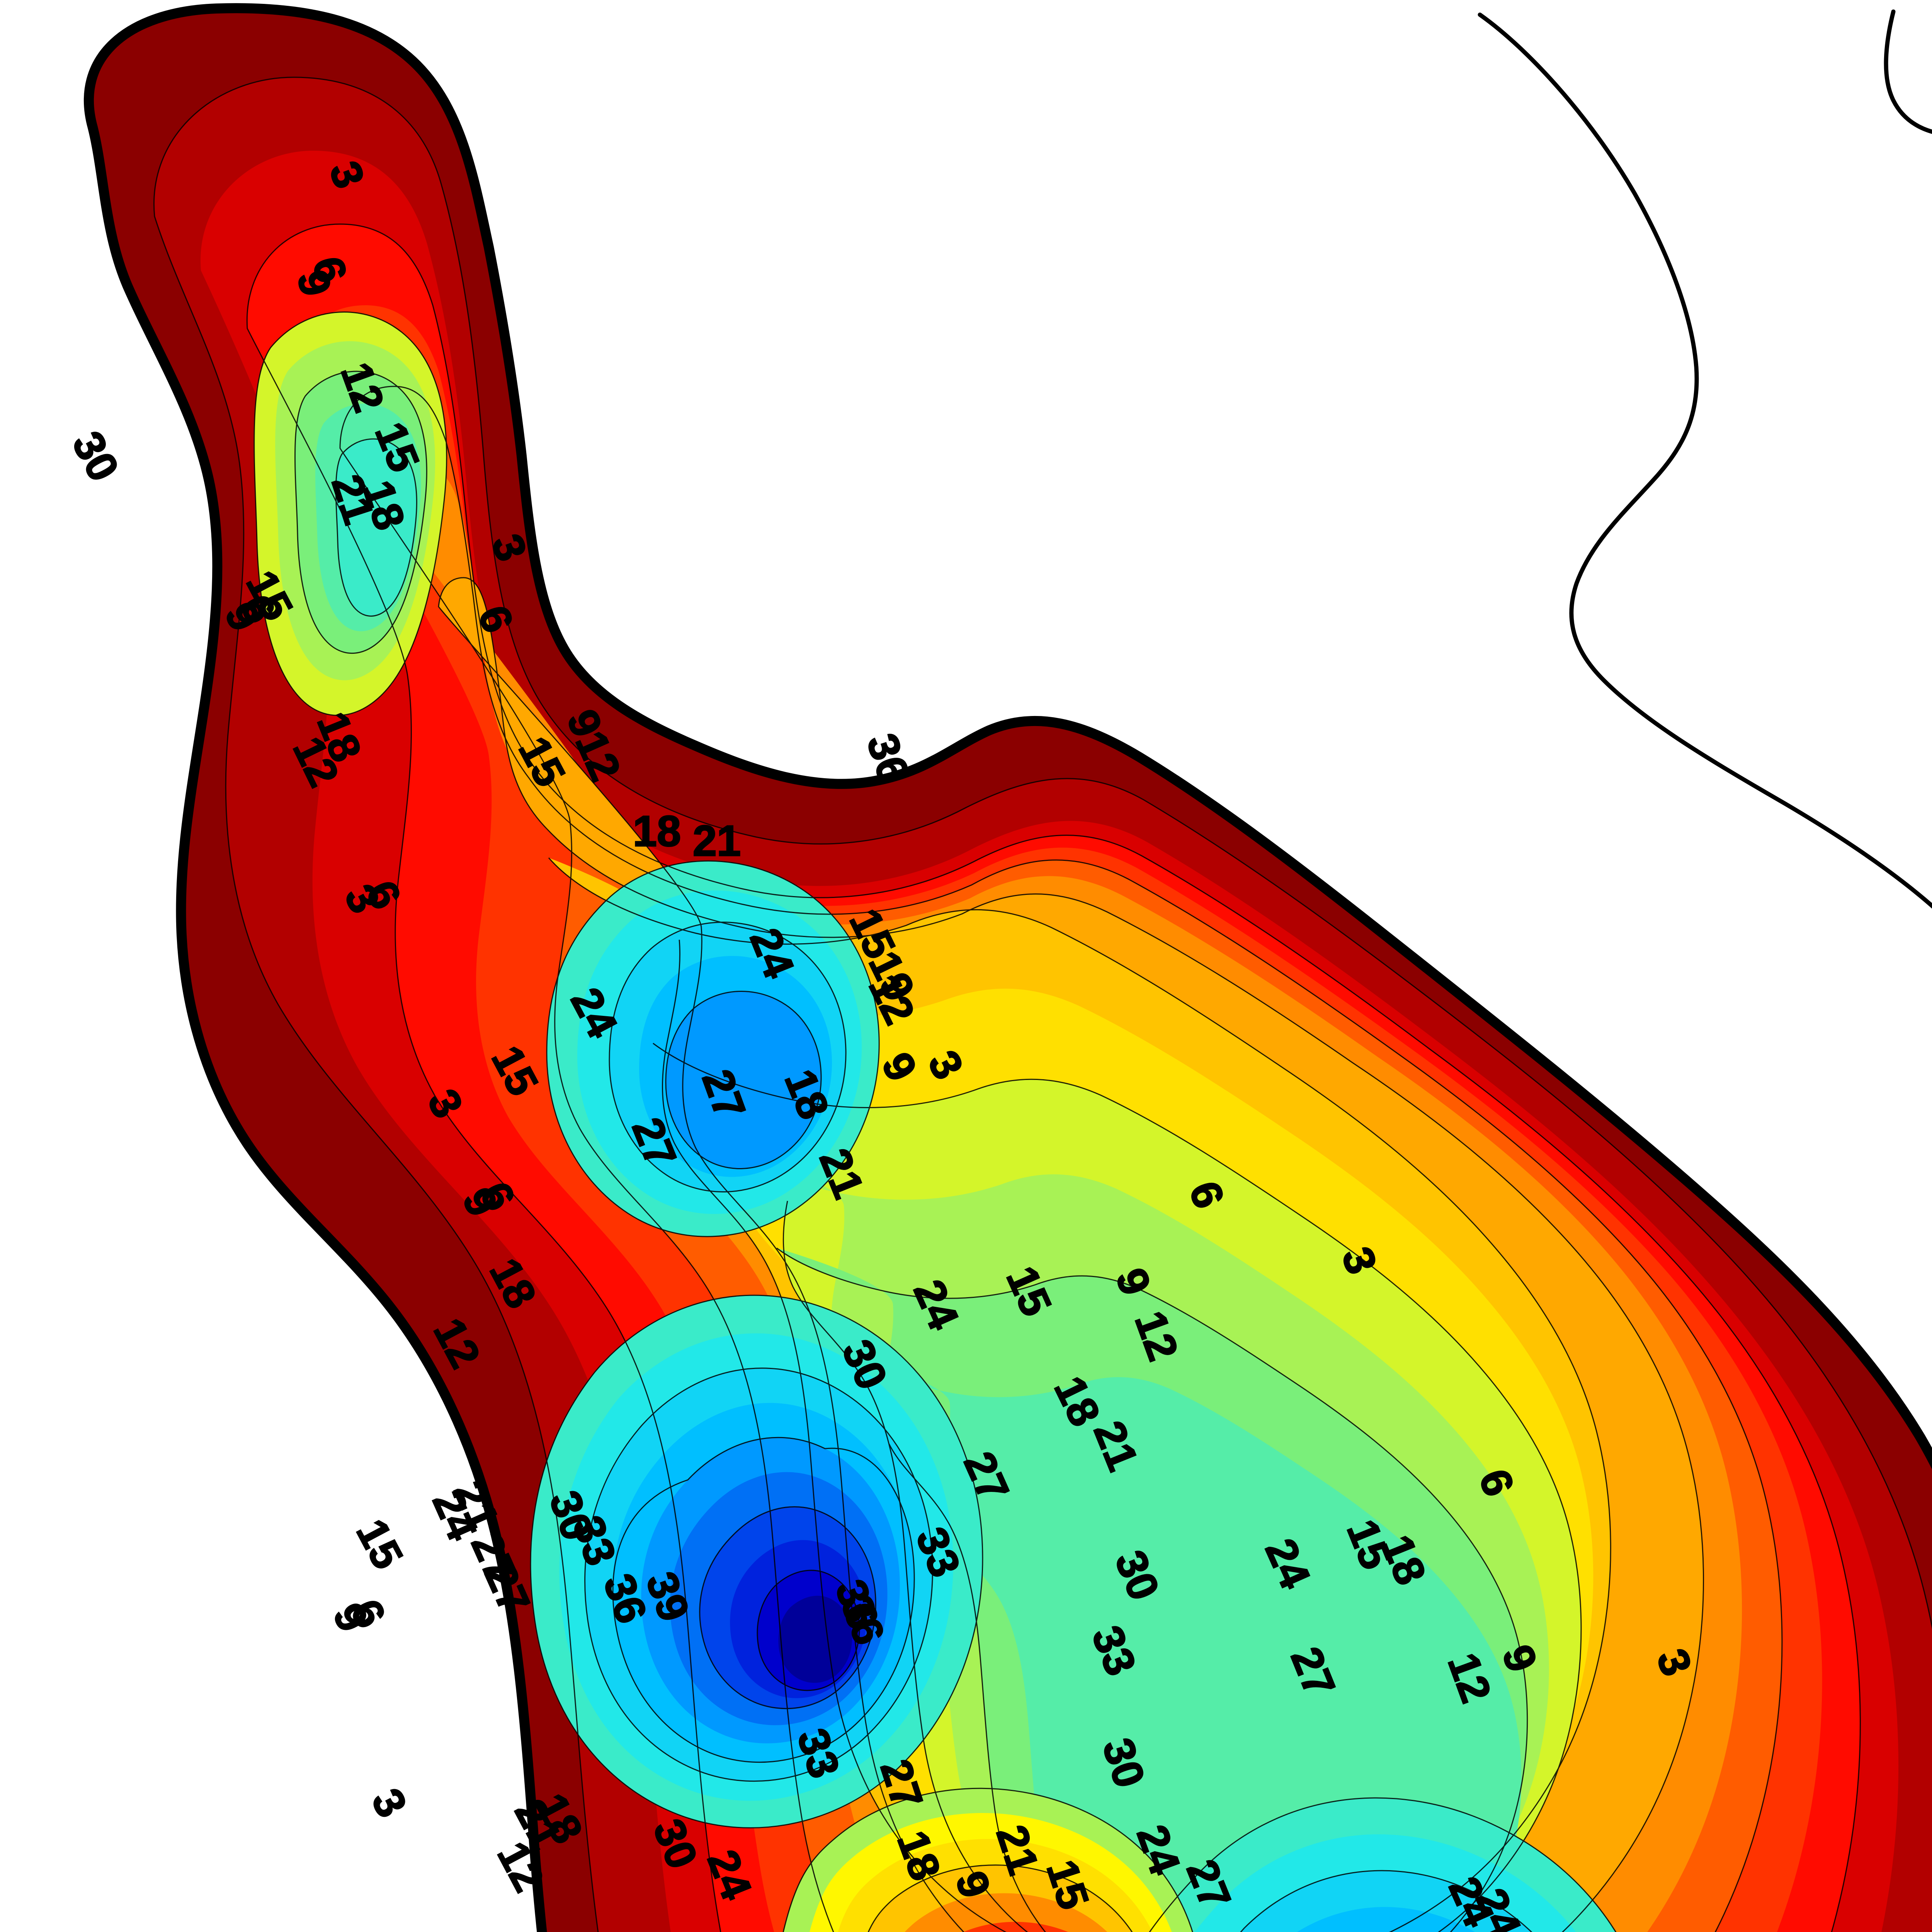 The height and width of the screenshot is (1932, 1932). Describe the element at coordinates (657, 831) in the screenshot. I see `depth-contour-label: 18` at that location.